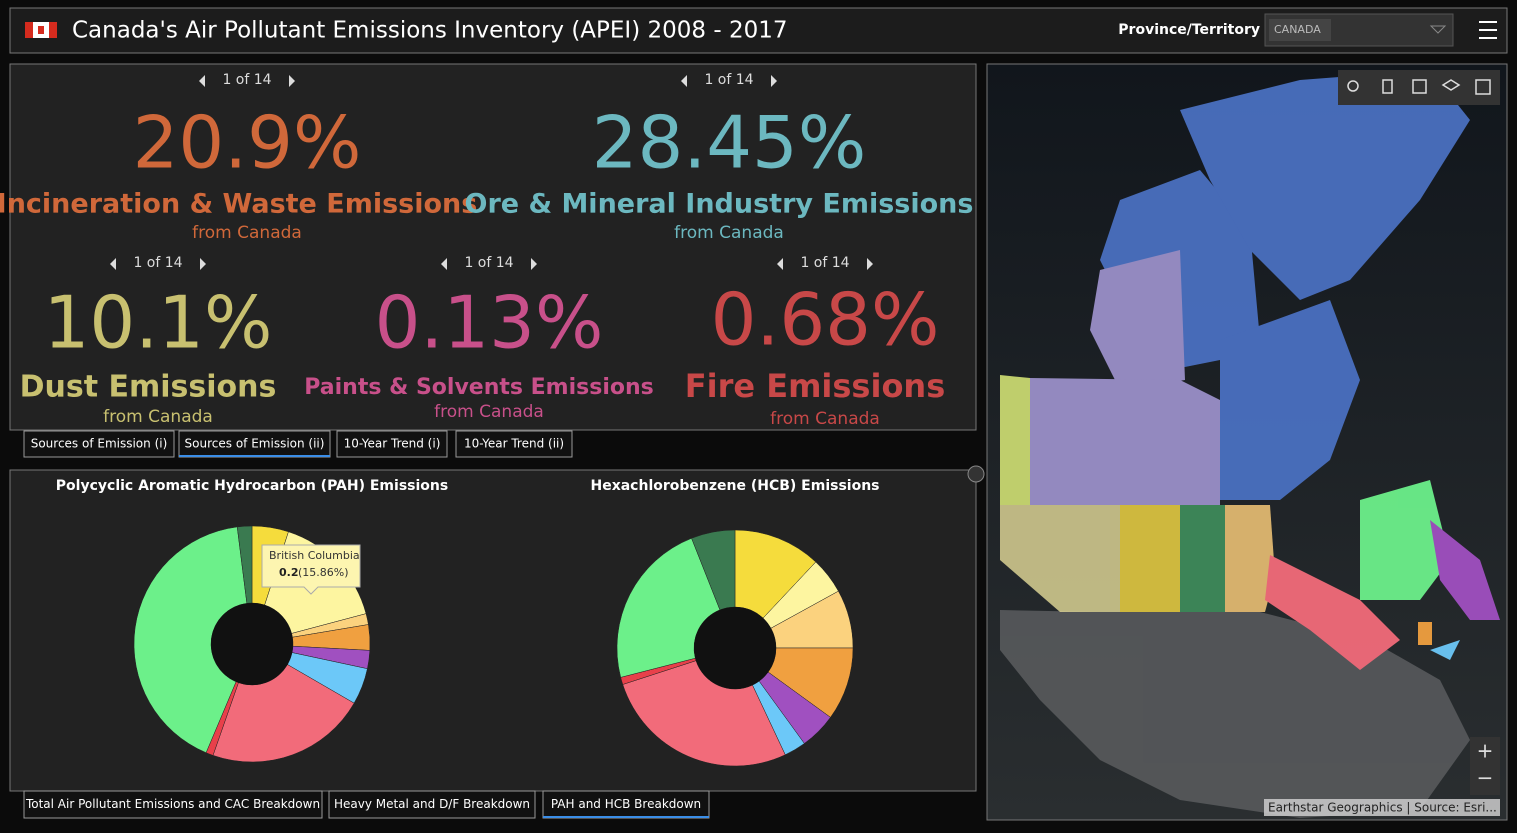  I want to click on filter-chip, so click(1300, 30).